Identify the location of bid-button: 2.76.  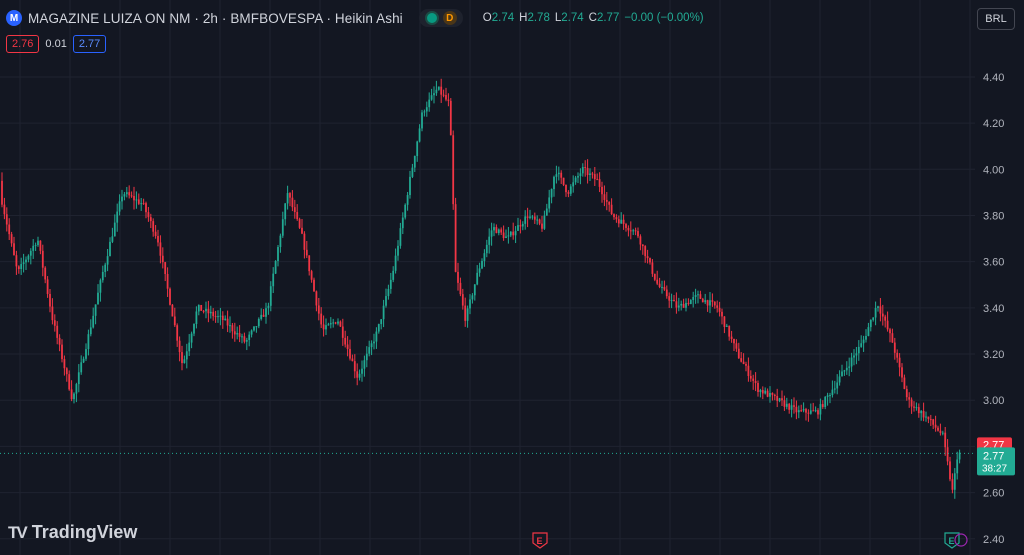
(23, 44).